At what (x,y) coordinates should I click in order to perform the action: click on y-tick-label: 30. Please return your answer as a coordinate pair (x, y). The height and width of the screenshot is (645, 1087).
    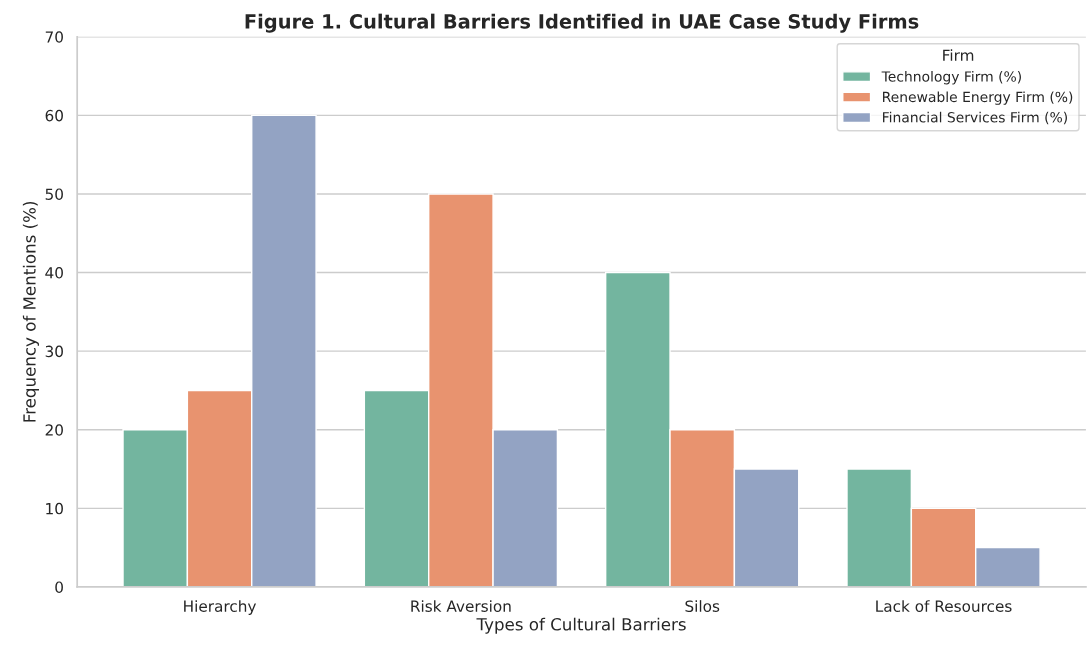
    Looking at the image, I should click on (54, 351).